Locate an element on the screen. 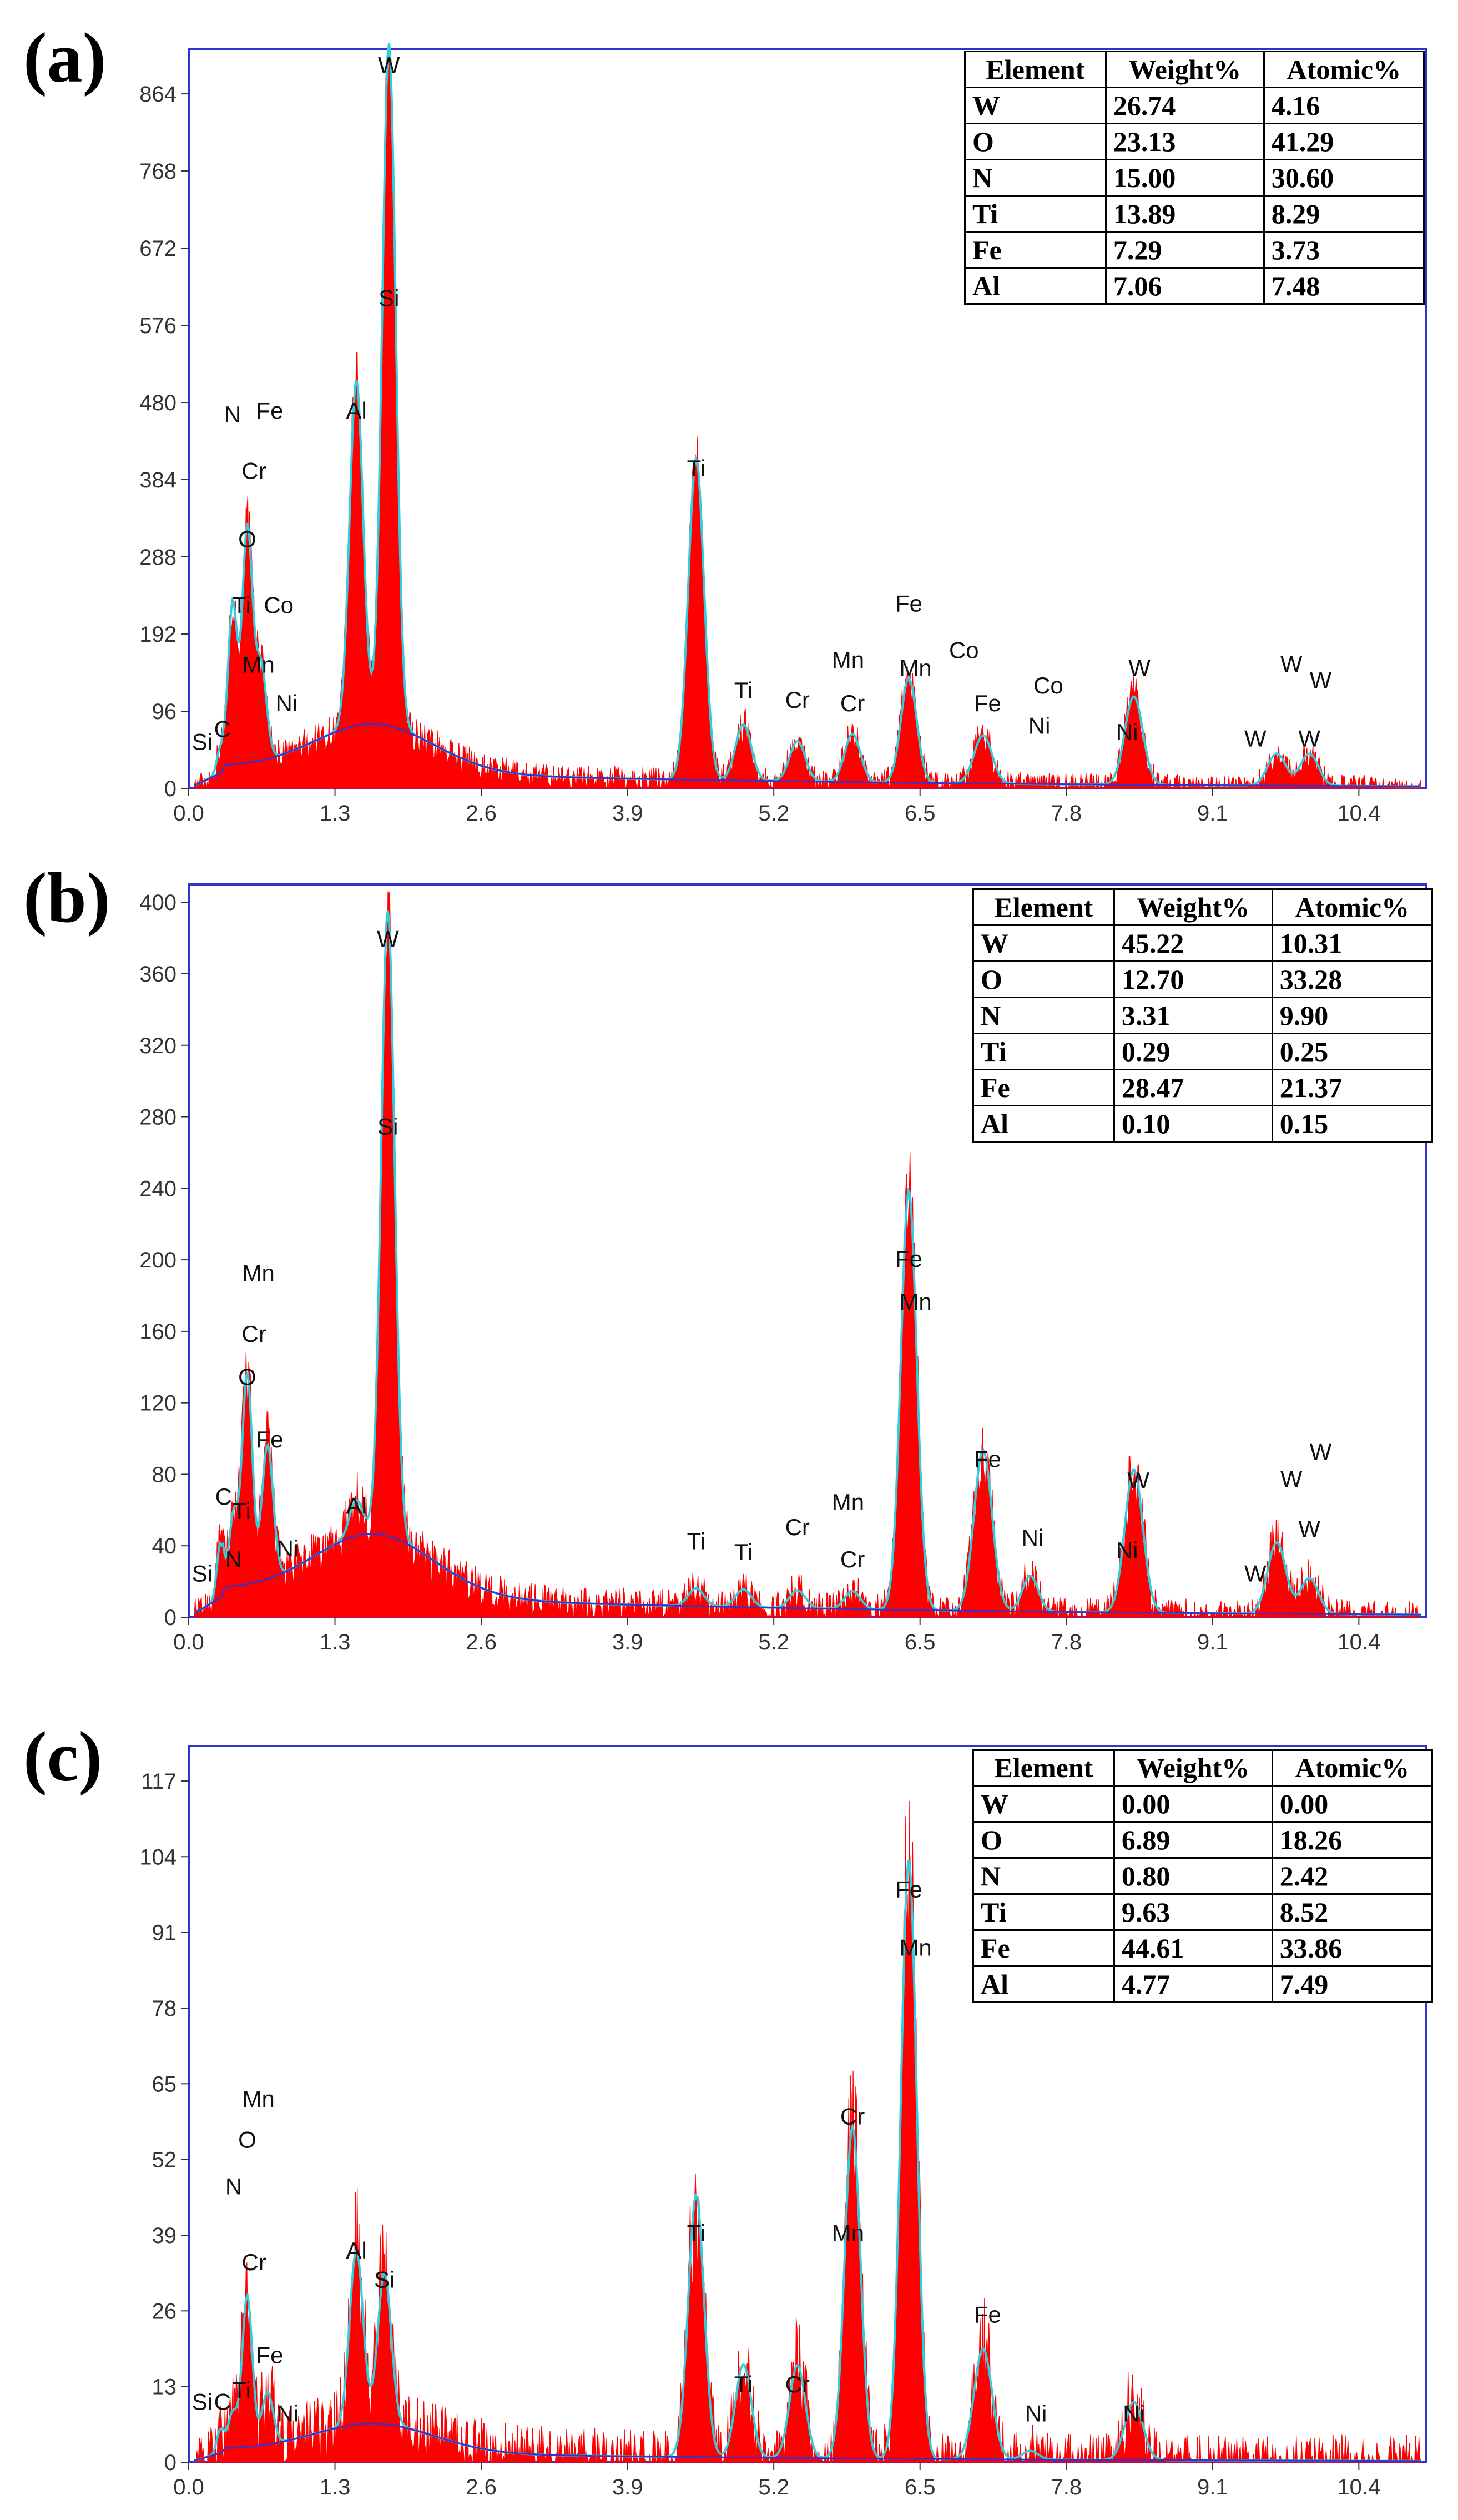 This screenshot has height=2520, width=1458. table-cell: 7.48 is located at coordinates (1344, 286).